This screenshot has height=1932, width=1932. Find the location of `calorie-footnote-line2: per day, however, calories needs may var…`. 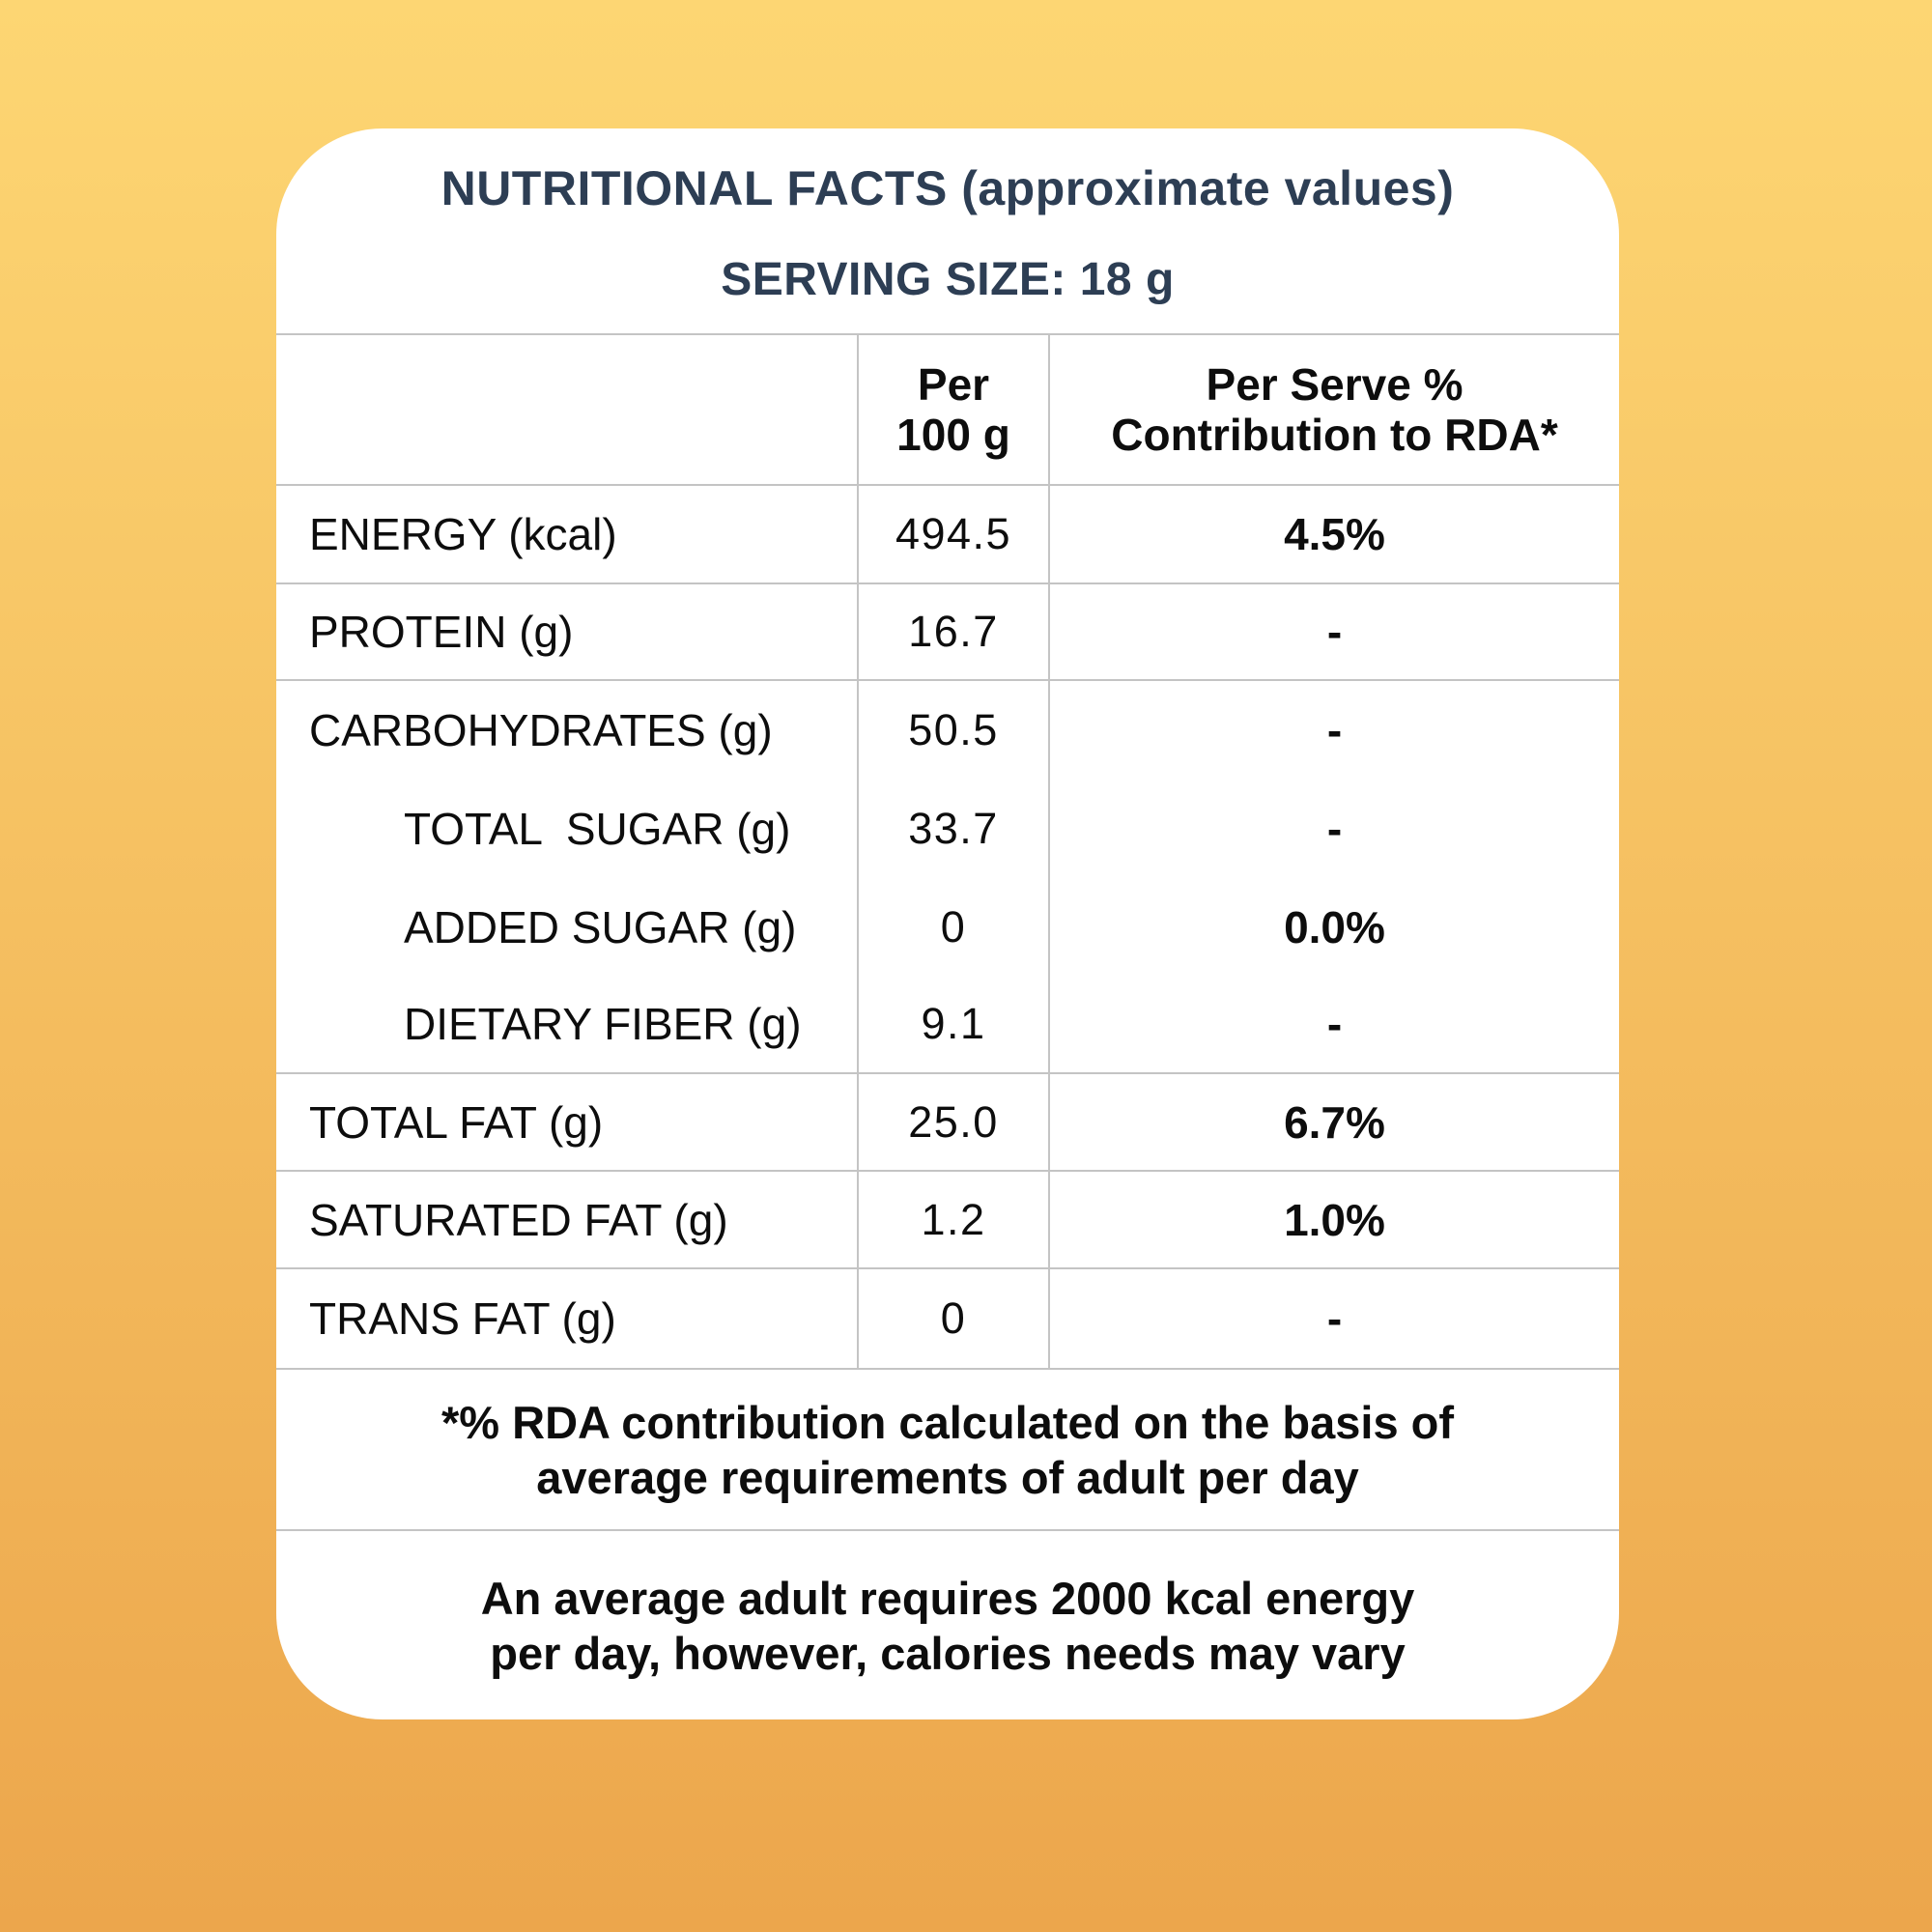

calorie-footnote-line2: per day, however, calories needs may var… is located at coordinates (948, 1653).